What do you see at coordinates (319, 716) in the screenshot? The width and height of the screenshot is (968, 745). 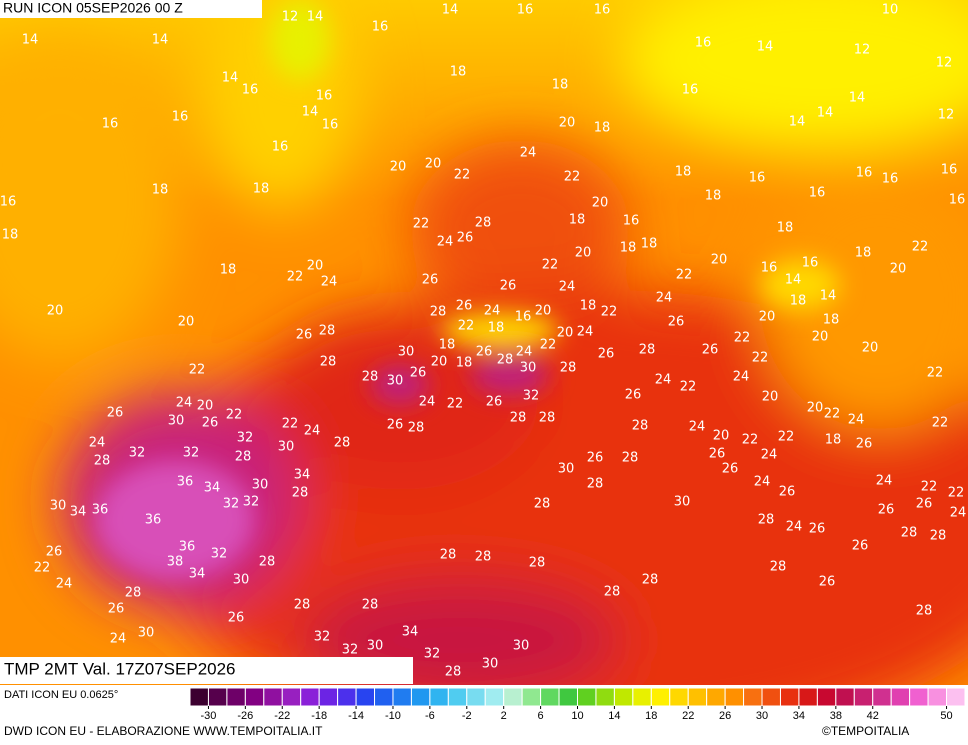 I see `colorbar-tick-label: -18` at bounding box center [319, 716].